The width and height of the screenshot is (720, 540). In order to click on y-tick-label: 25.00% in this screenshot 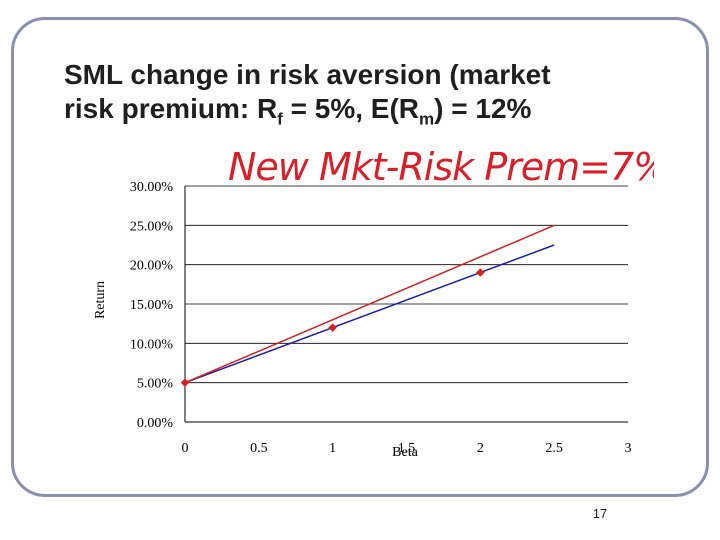, I will do `click(152, 226)`.